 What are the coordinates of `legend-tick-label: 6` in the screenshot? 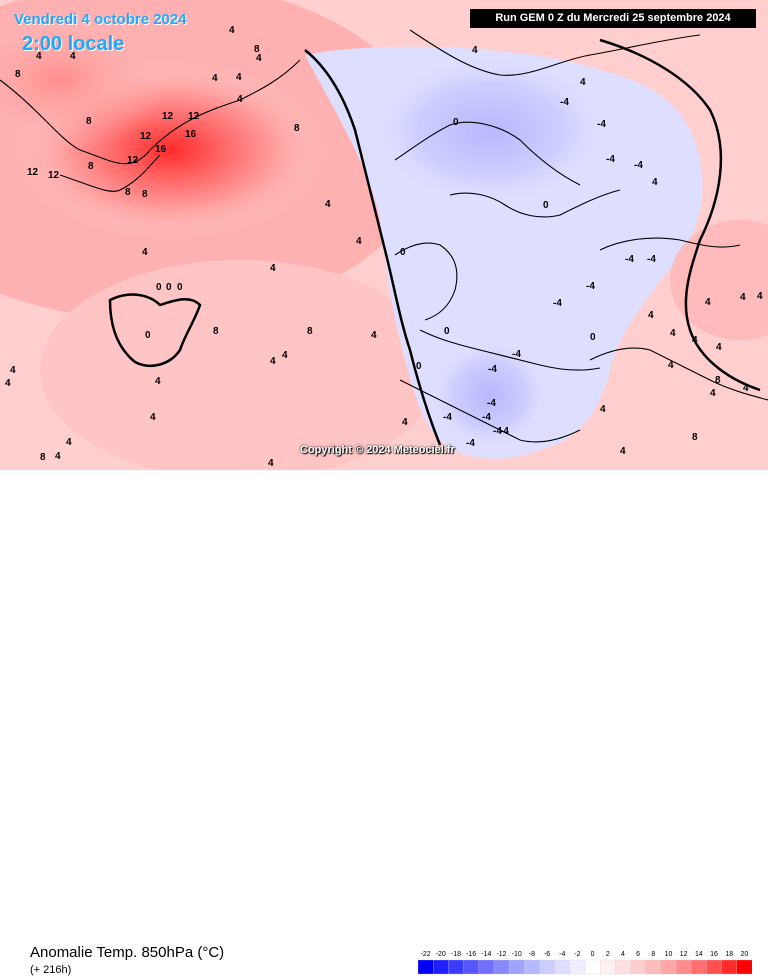 It's located at (638, 954).